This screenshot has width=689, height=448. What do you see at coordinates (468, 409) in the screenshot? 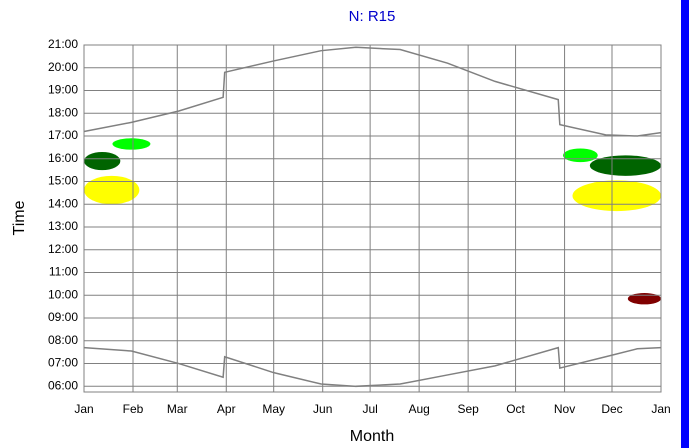
I see `x-tick-label: Sep` at bounding box center [468, 409].